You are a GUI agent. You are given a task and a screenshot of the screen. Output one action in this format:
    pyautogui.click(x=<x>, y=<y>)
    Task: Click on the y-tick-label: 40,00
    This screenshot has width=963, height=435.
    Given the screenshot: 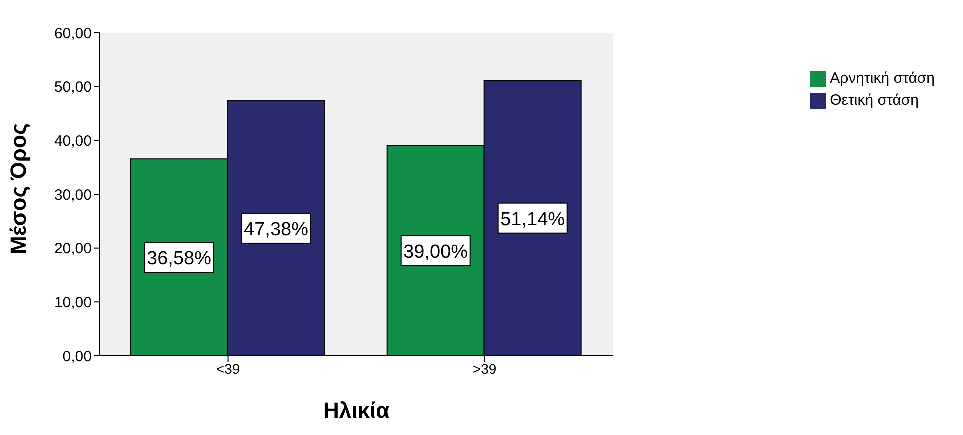 What is the action you would take?
    pyautogui.click(x=73, y=141)
    